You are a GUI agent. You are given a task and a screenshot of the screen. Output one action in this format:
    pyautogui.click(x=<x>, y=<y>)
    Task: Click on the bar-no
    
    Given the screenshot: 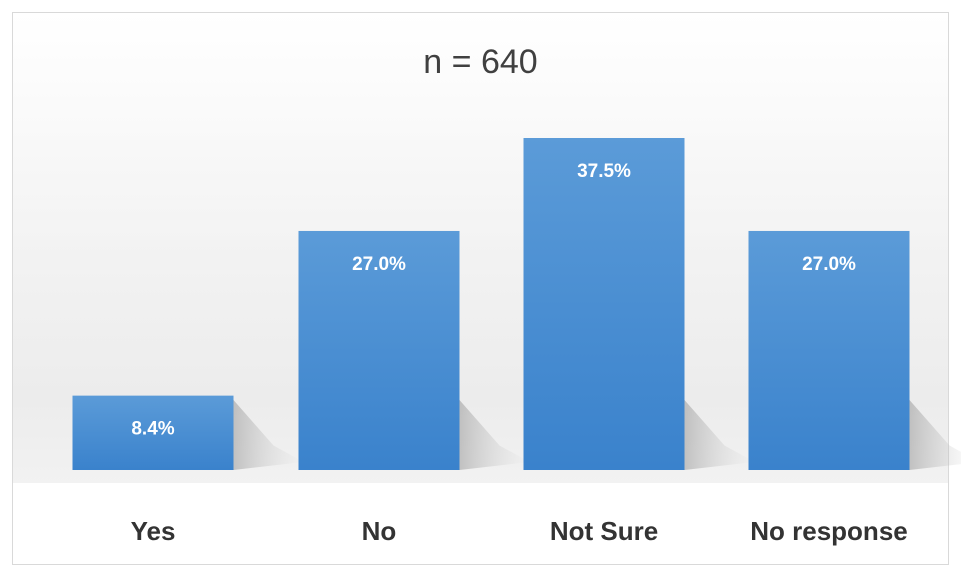 What is the action you would take?
    pyautogui.click(x=379, y=350)
    